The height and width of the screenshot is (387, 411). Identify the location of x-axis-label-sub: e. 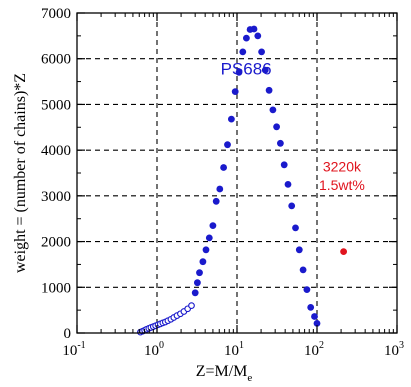
(249, 378).